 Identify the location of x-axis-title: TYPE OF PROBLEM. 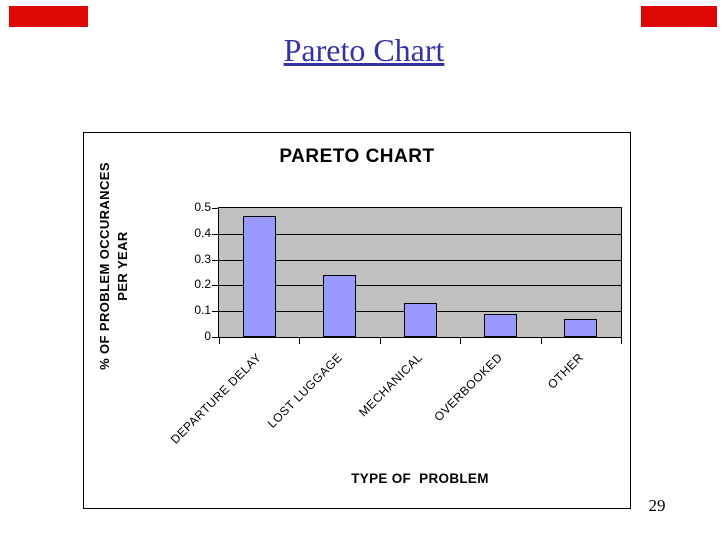
(420, 478).